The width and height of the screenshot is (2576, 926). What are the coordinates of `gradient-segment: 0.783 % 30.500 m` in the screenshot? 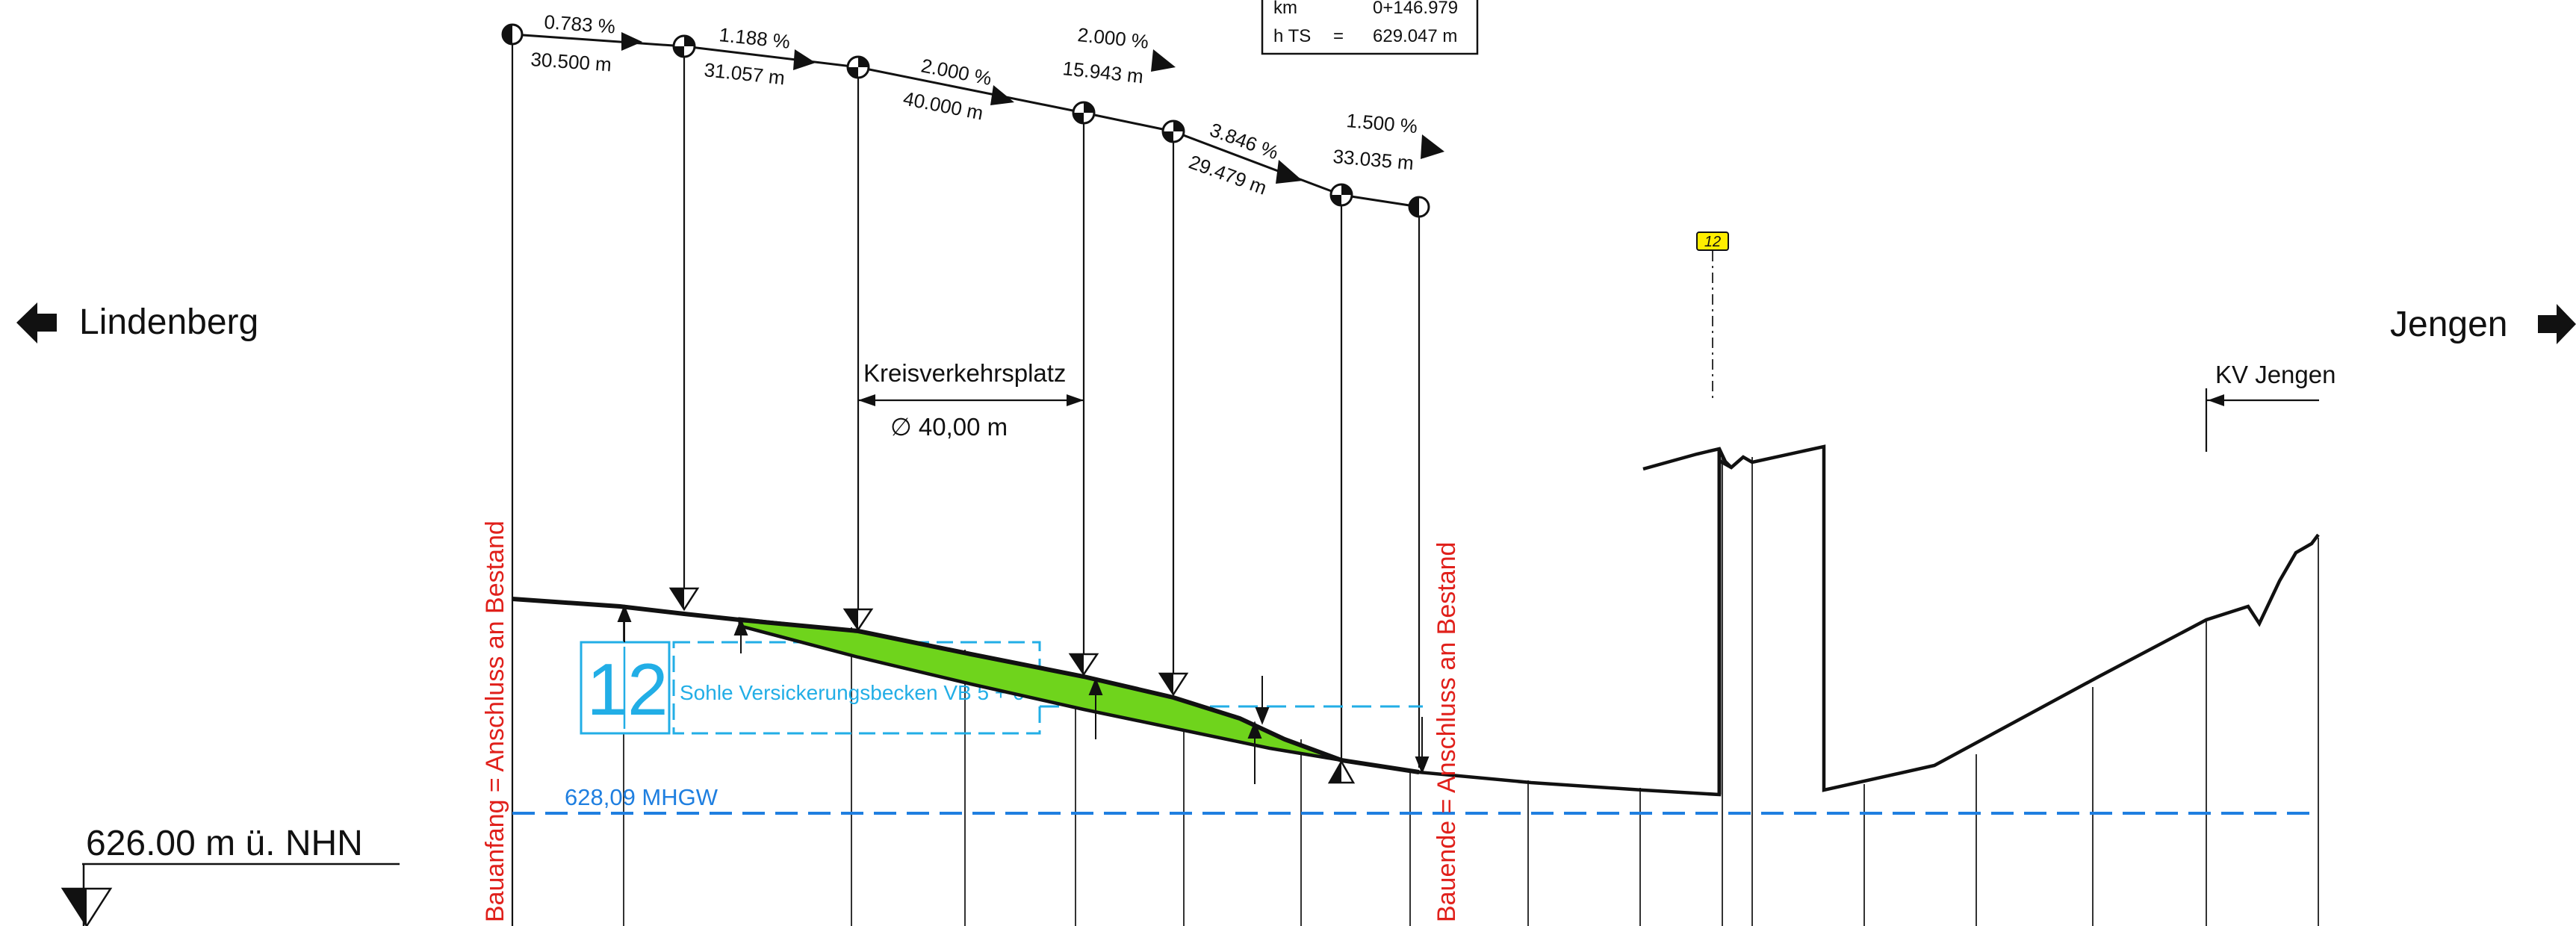 It's located at (586, 43).